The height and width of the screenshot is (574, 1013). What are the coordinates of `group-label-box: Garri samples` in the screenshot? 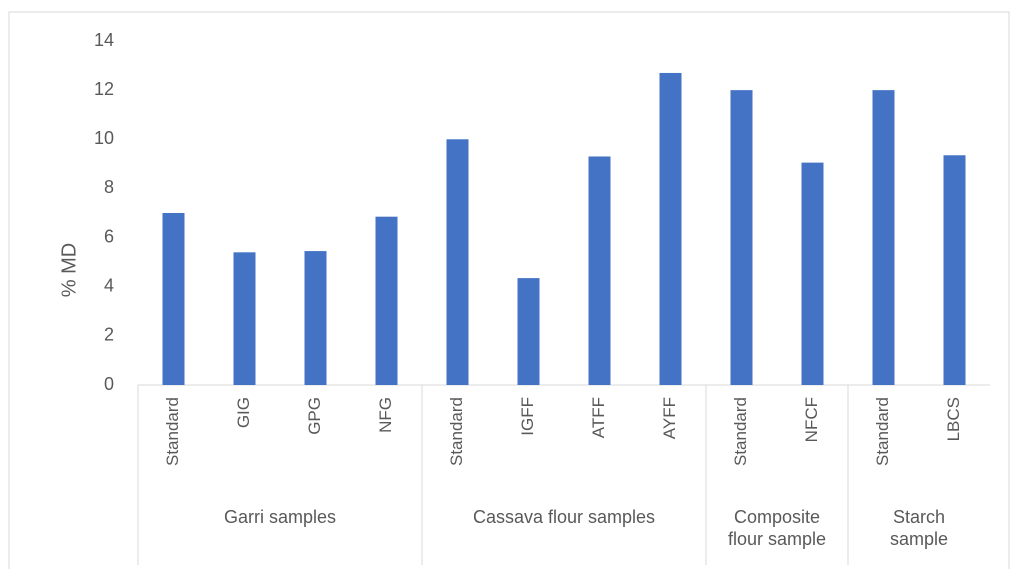 It's located at (280, 517).